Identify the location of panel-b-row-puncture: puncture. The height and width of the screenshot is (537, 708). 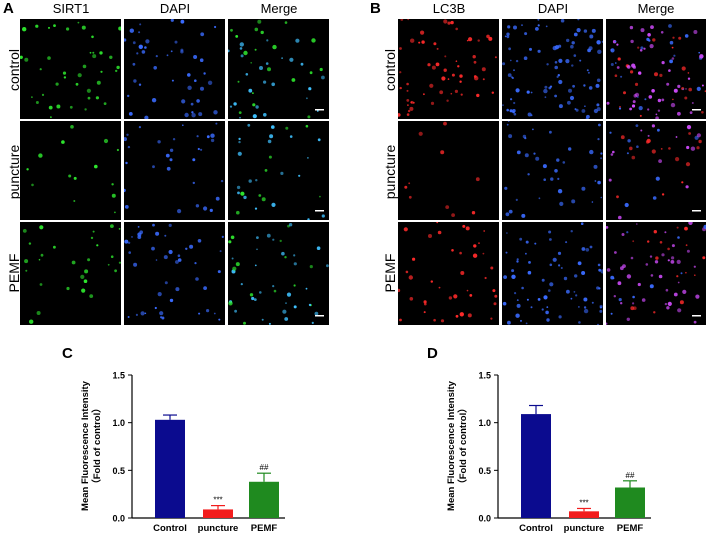
(390, 172).